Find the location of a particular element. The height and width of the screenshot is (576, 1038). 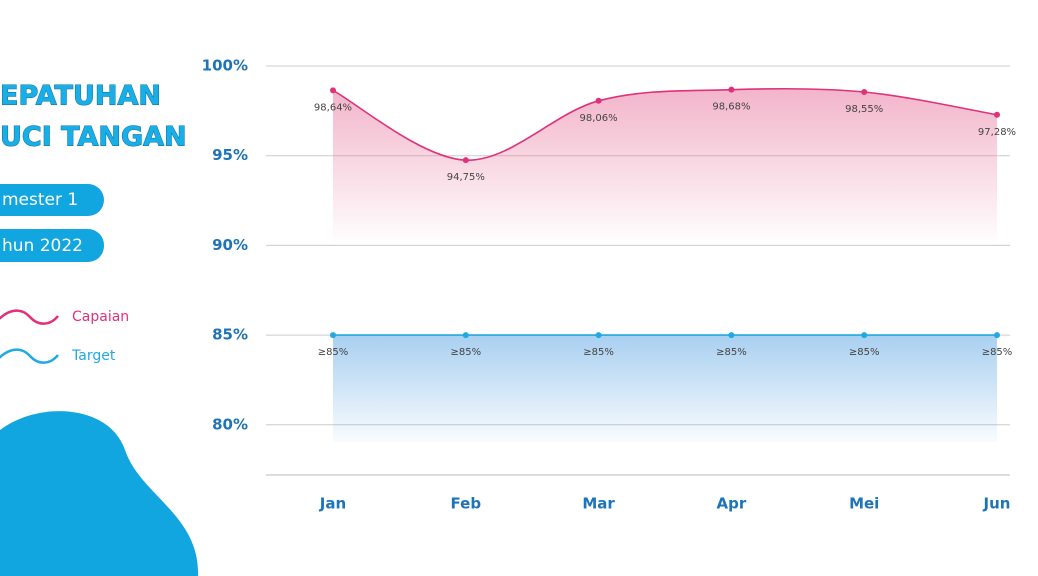

line is located at coordinates (665, 124).